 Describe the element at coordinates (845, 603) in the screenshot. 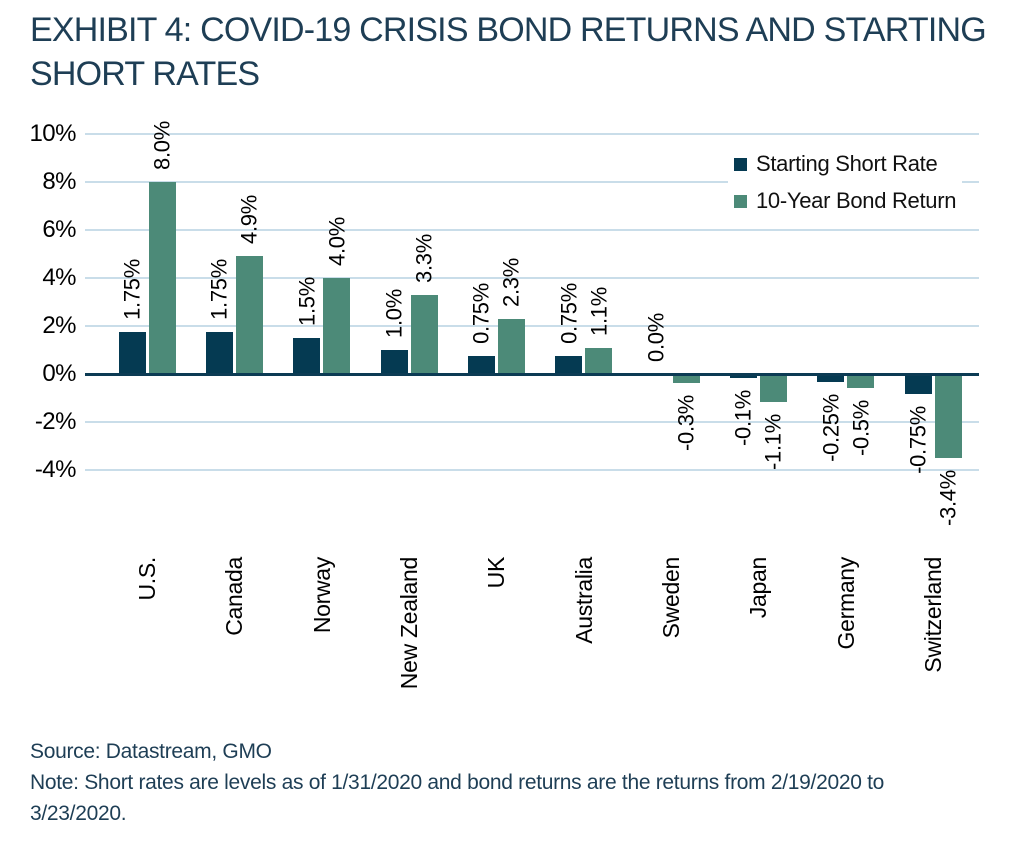

I see `category-label-germany: Germany` at that location.